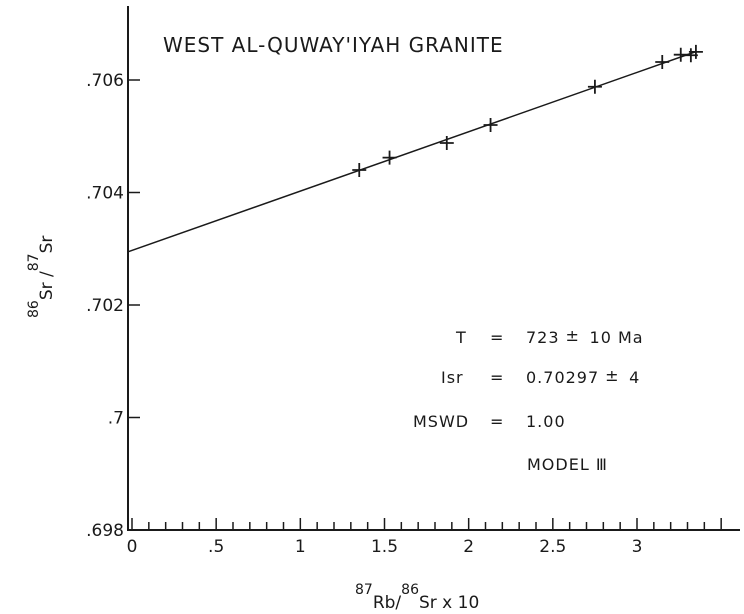 Image resolution: width=744 pixels, height=614 pixels. What do you see at coordinates (116, 419) in the screenshot?
I see `y-tick-label: .7` at bounding box center [116, 419].